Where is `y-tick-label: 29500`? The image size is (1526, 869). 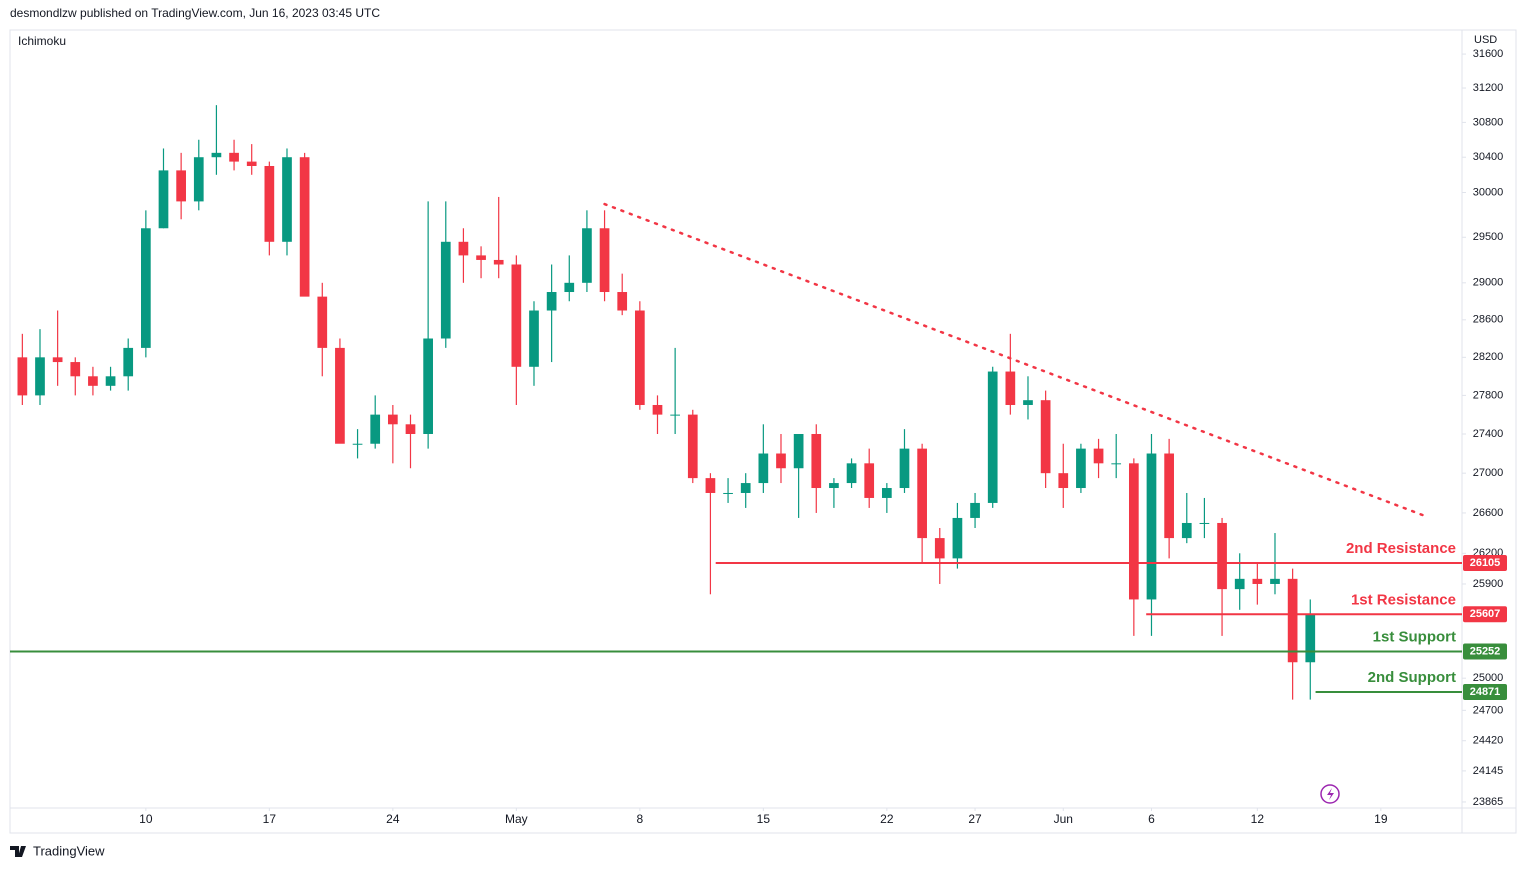 y-tick-label: 29500 is located at coordinates (1488, 237).